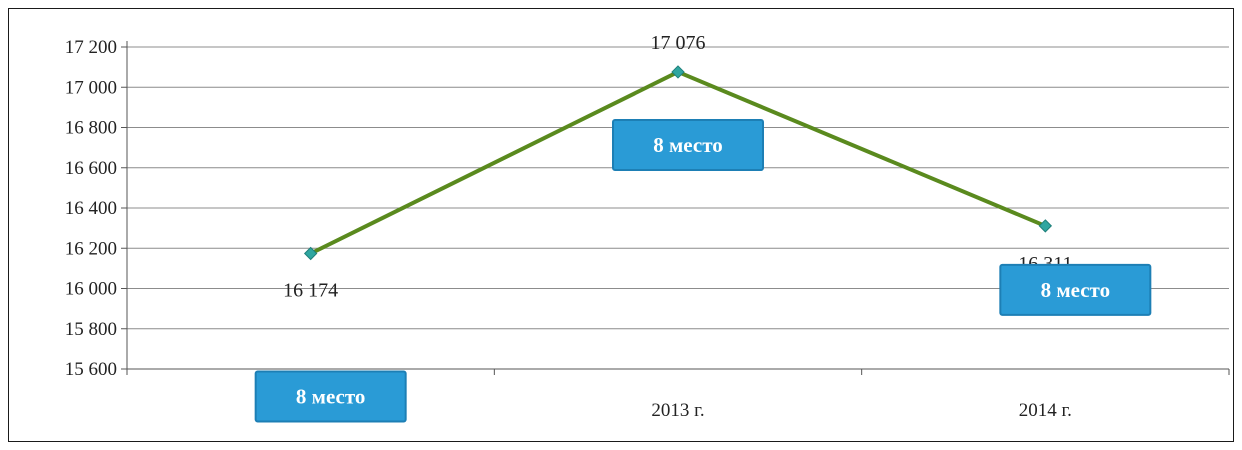 The image size is (1242, 450). I want to click on x-tick-label: 2013 г., so click(677, 410).